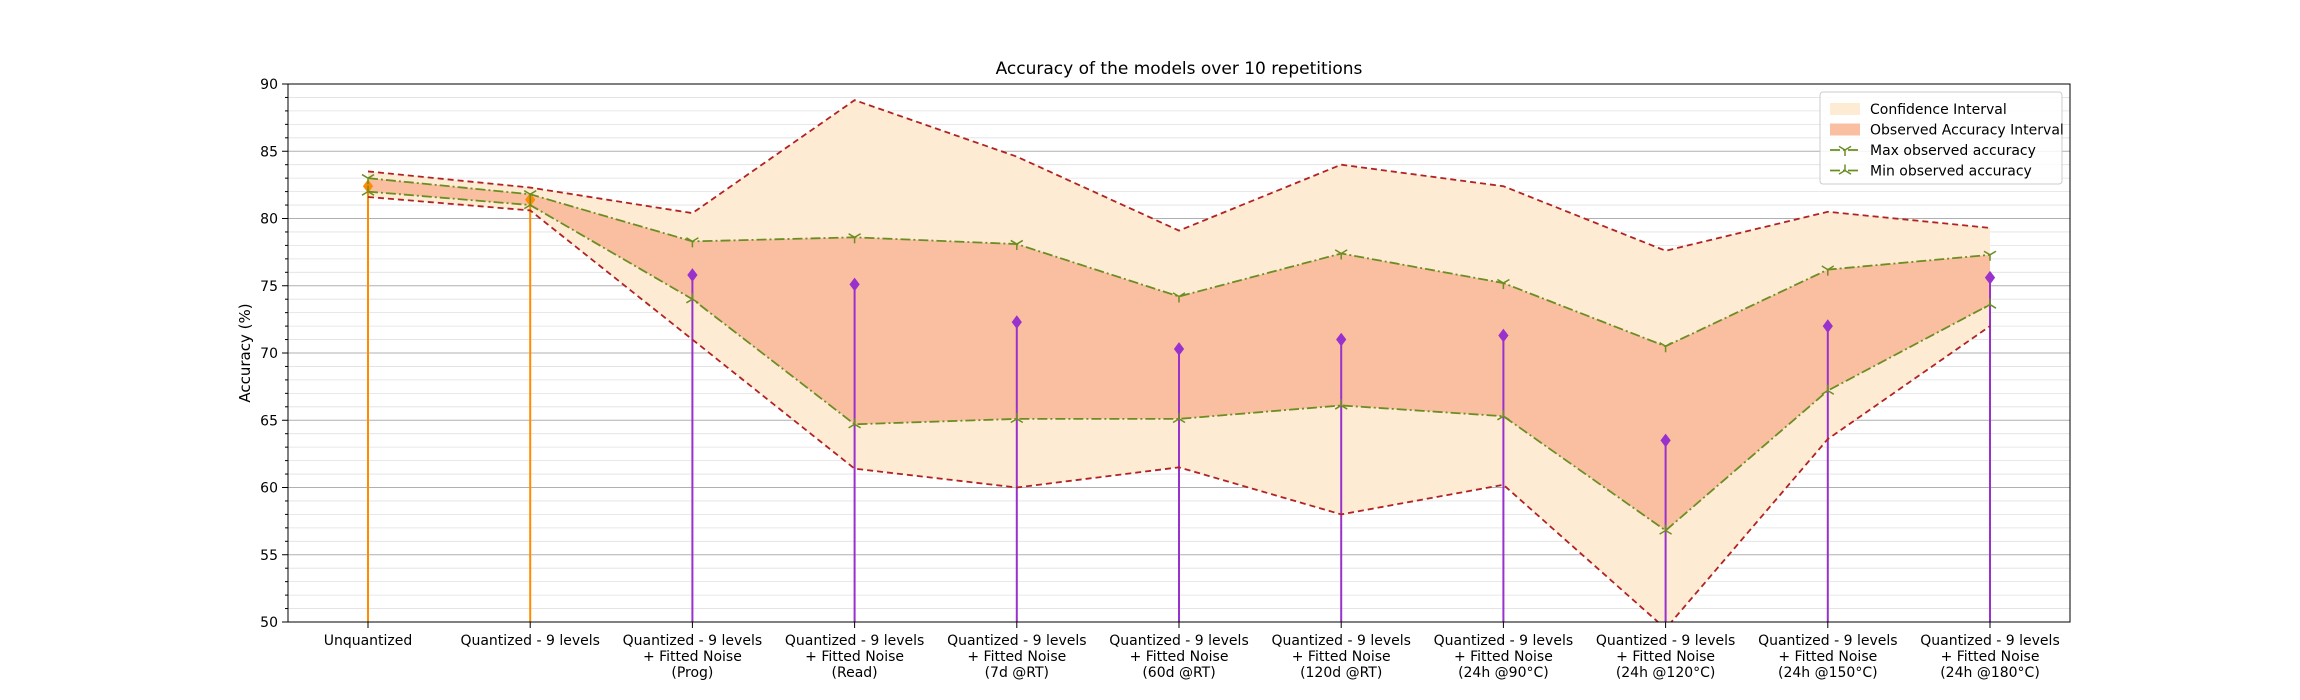 The height and width of the screenshot is (700, 2300). I want to click on x-tick-label: Unquantized, so click(368, 641).